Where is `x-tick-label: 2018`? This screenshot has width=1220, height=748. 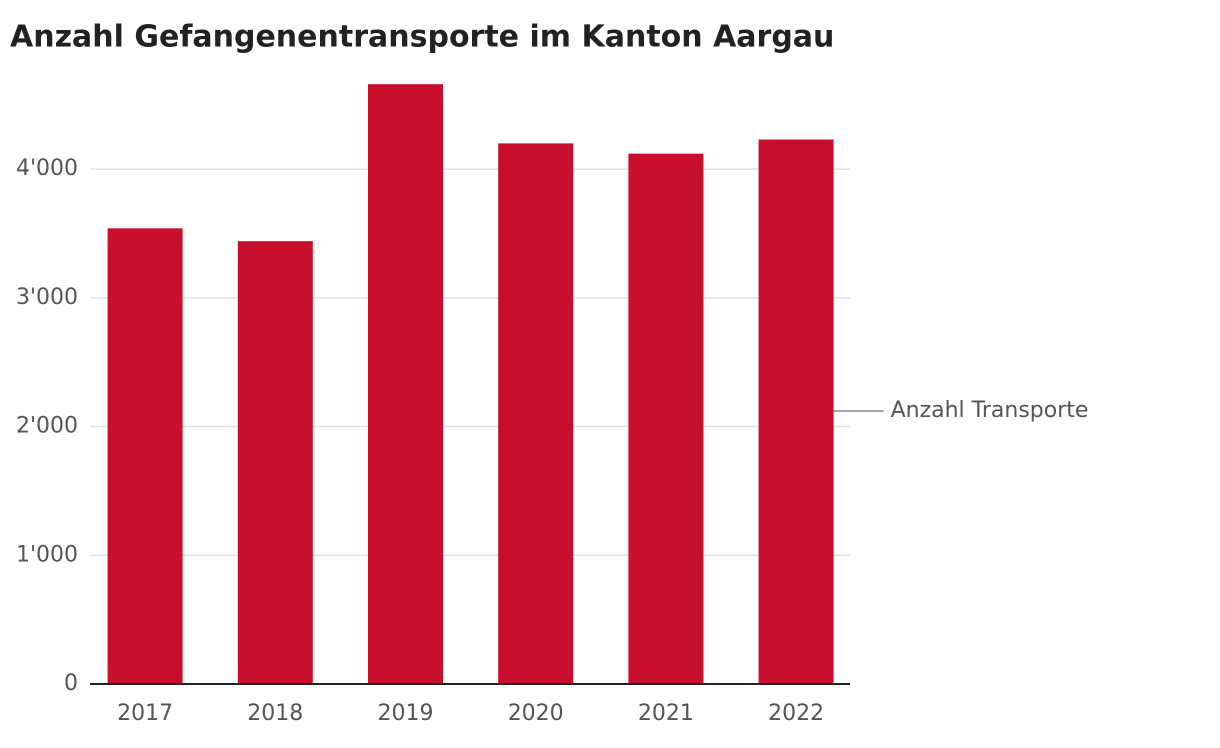 x-tick-label: 2018 is located at coordinates (275, 713).